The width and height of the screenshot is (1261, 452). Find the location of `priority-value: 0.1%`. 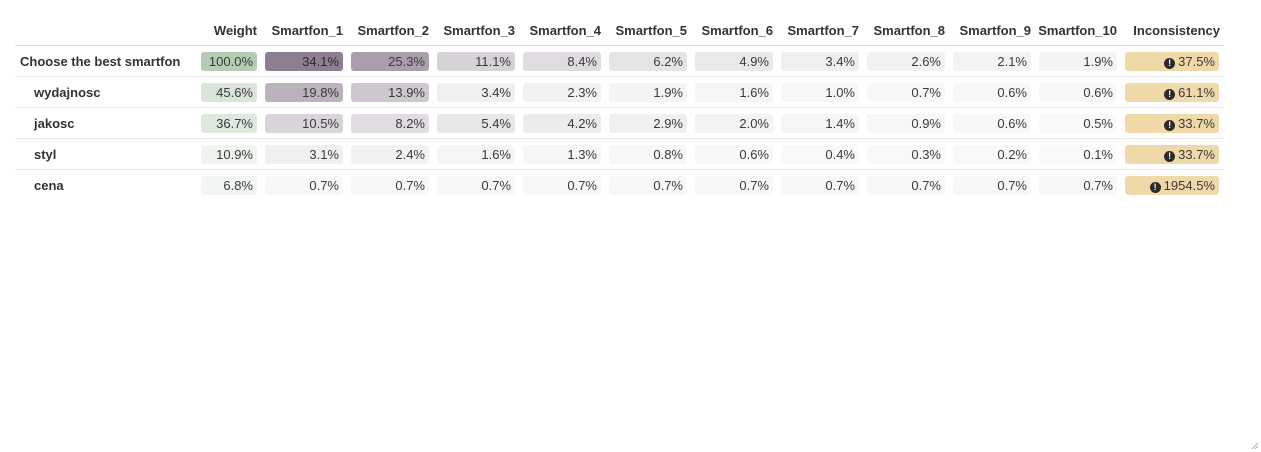

priority-value: 0.1% is located at coordinates (1078, 154).